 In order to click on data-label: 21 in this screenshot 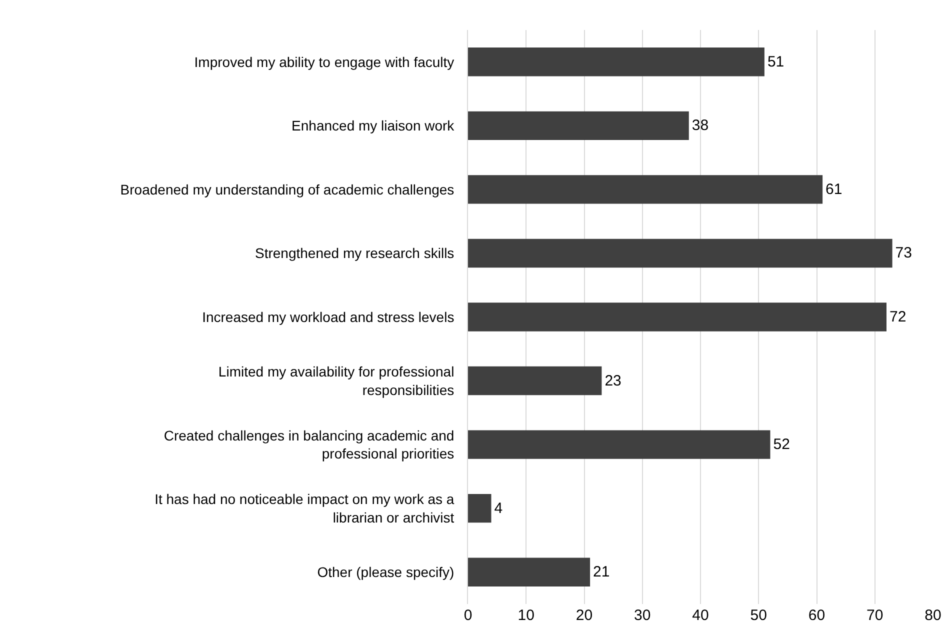, I will do `click(601, 572)`.